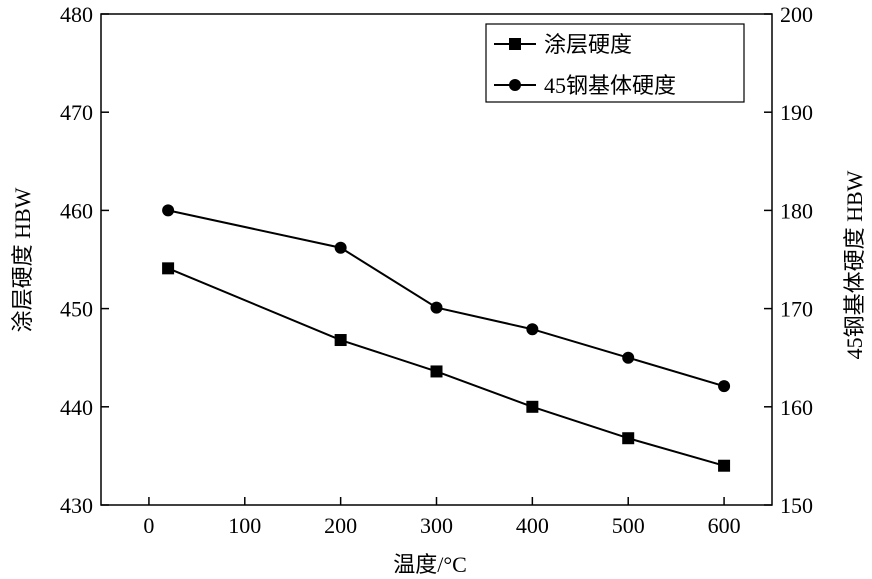 Image resolution: width=872 pixels, height=579 pixels. Describe the element at coordinates (588, 44) in the screenshot. I see `legend-label-coating: 涂层硬度` at that location.